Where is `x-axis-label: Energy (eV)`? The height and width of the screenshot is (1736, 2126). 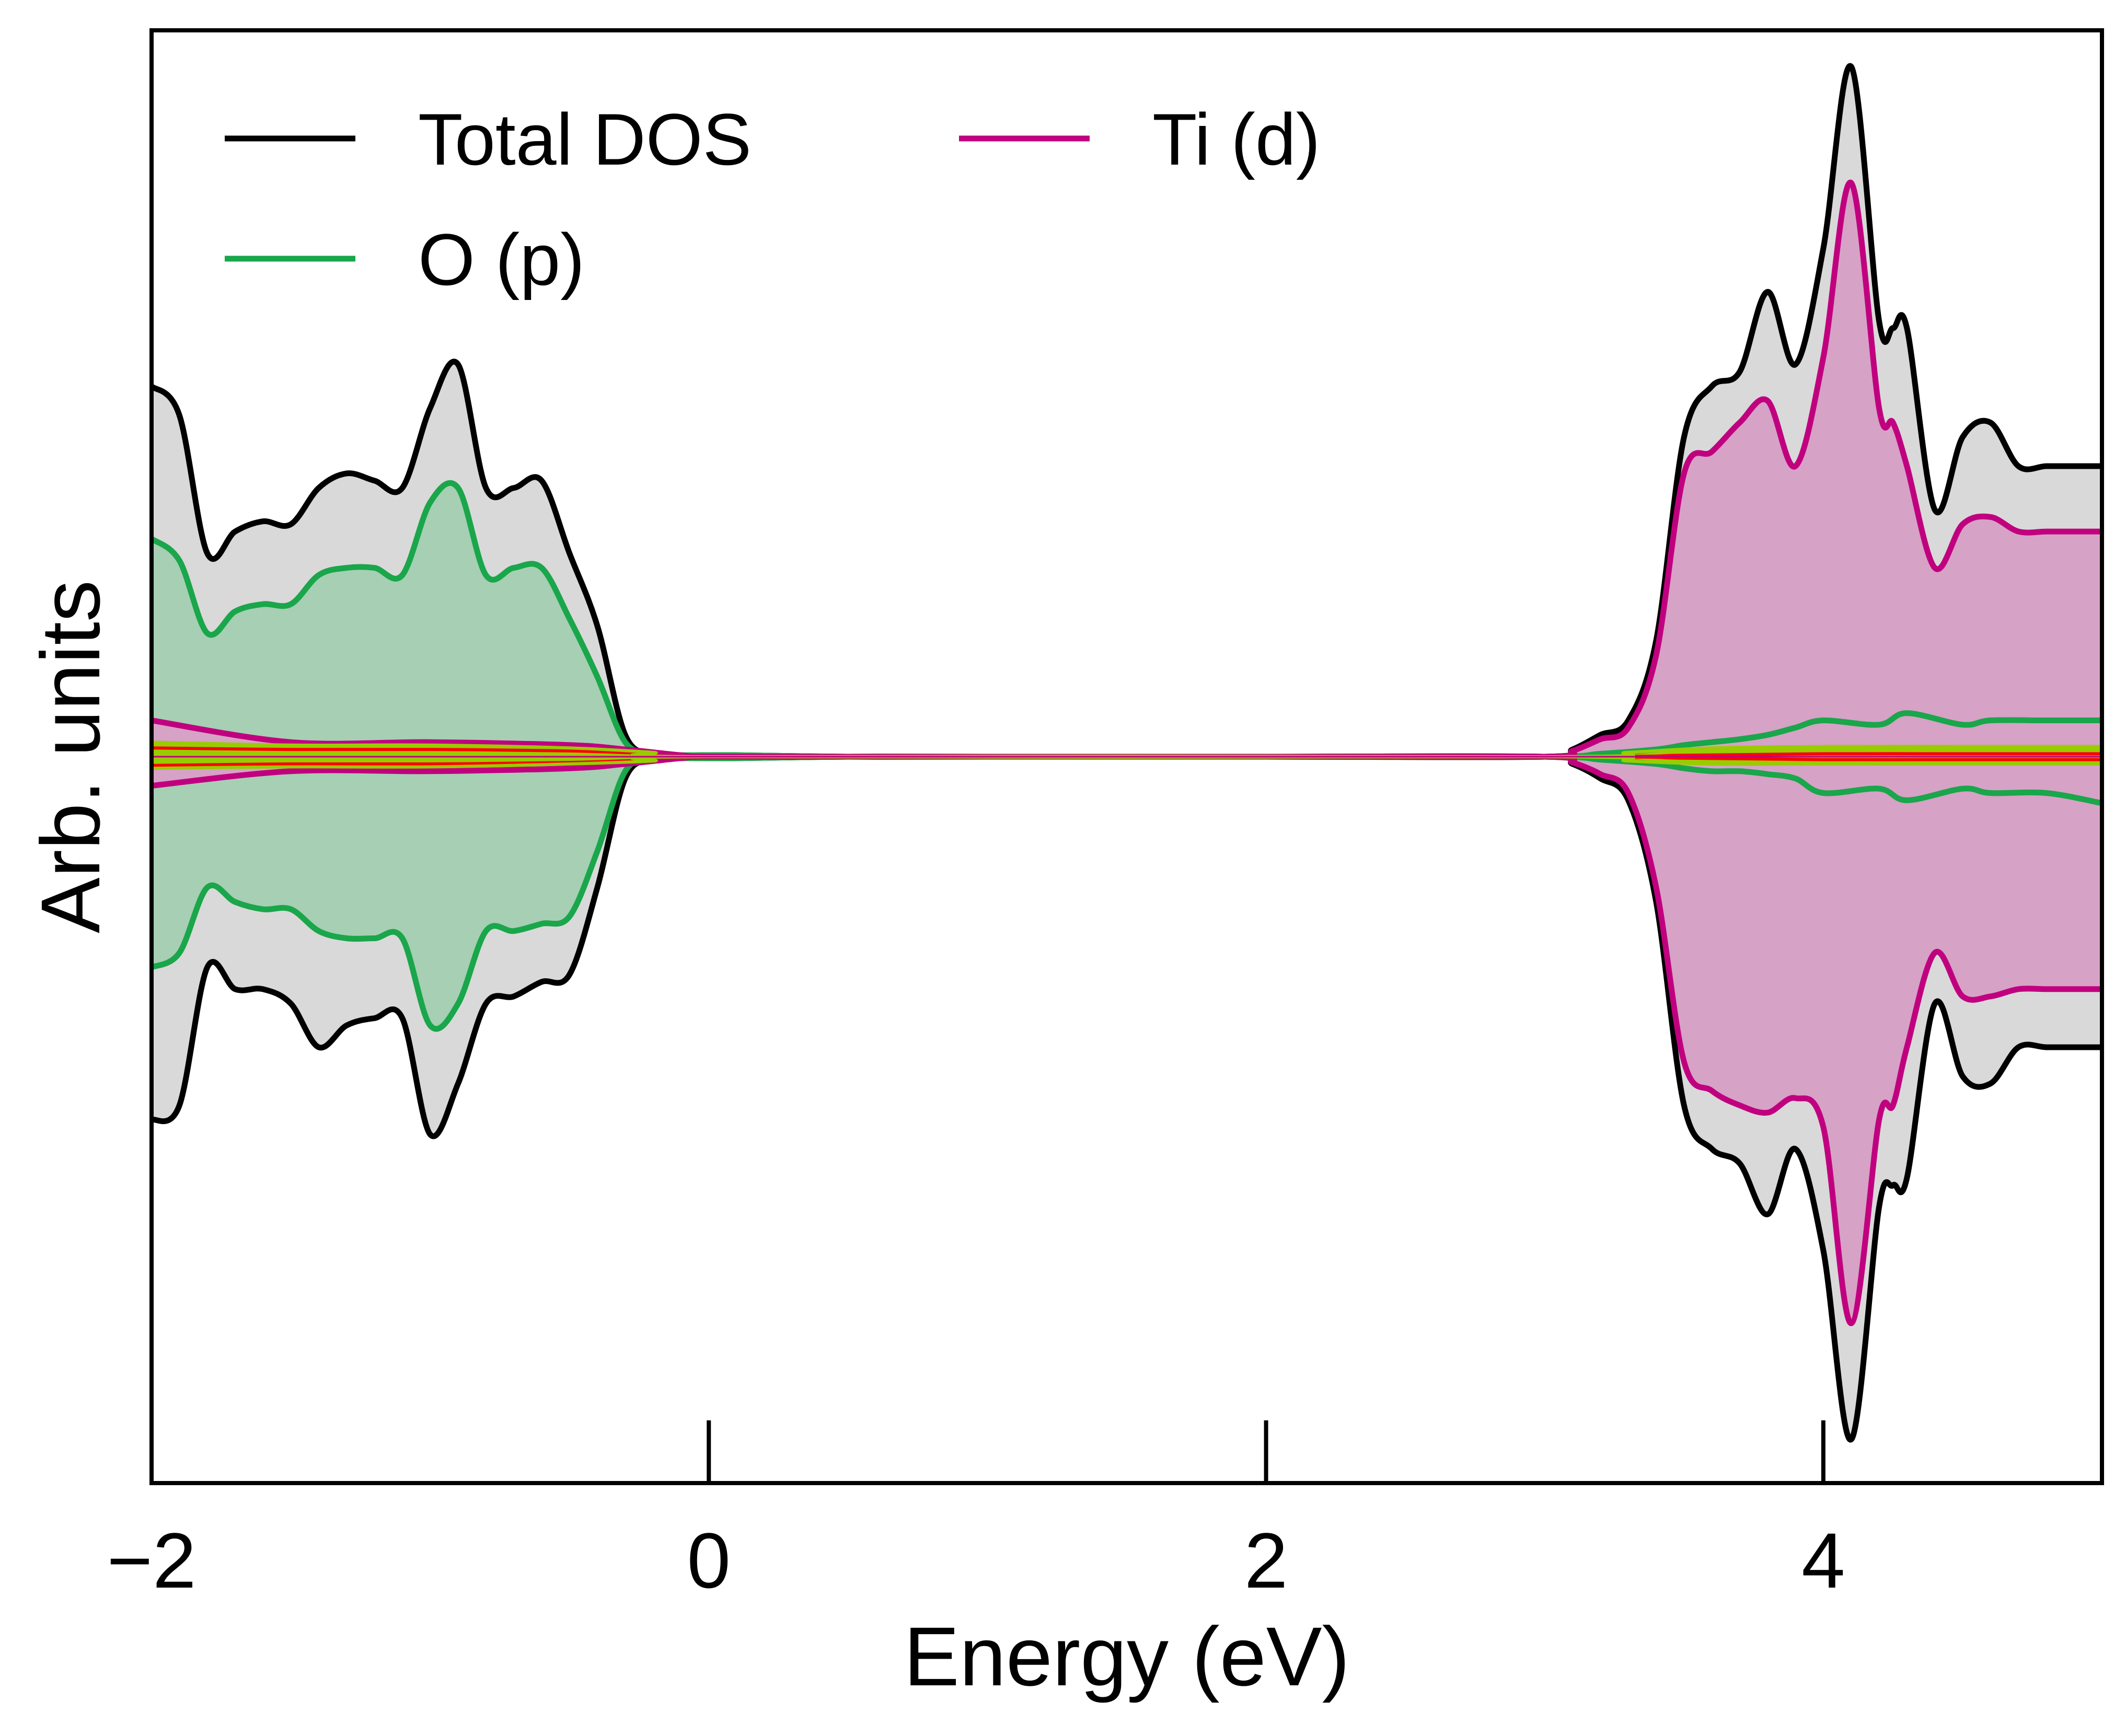
x-axis-label: Energy (eV) is located at coordinates (1127, 1656).